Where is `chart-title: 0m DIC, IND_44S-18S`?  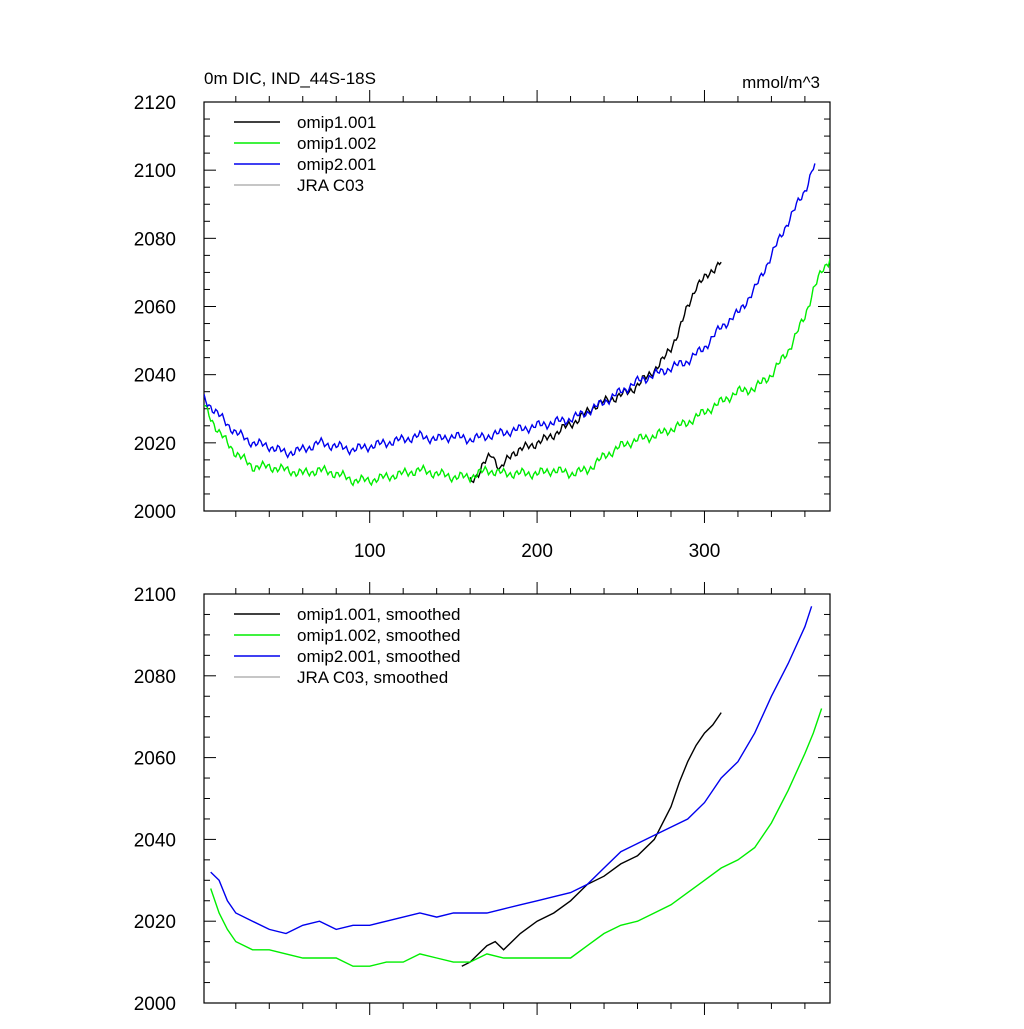 chart-title: 0m DIC, IND_44S-18S is located at coordinates (290, 78).